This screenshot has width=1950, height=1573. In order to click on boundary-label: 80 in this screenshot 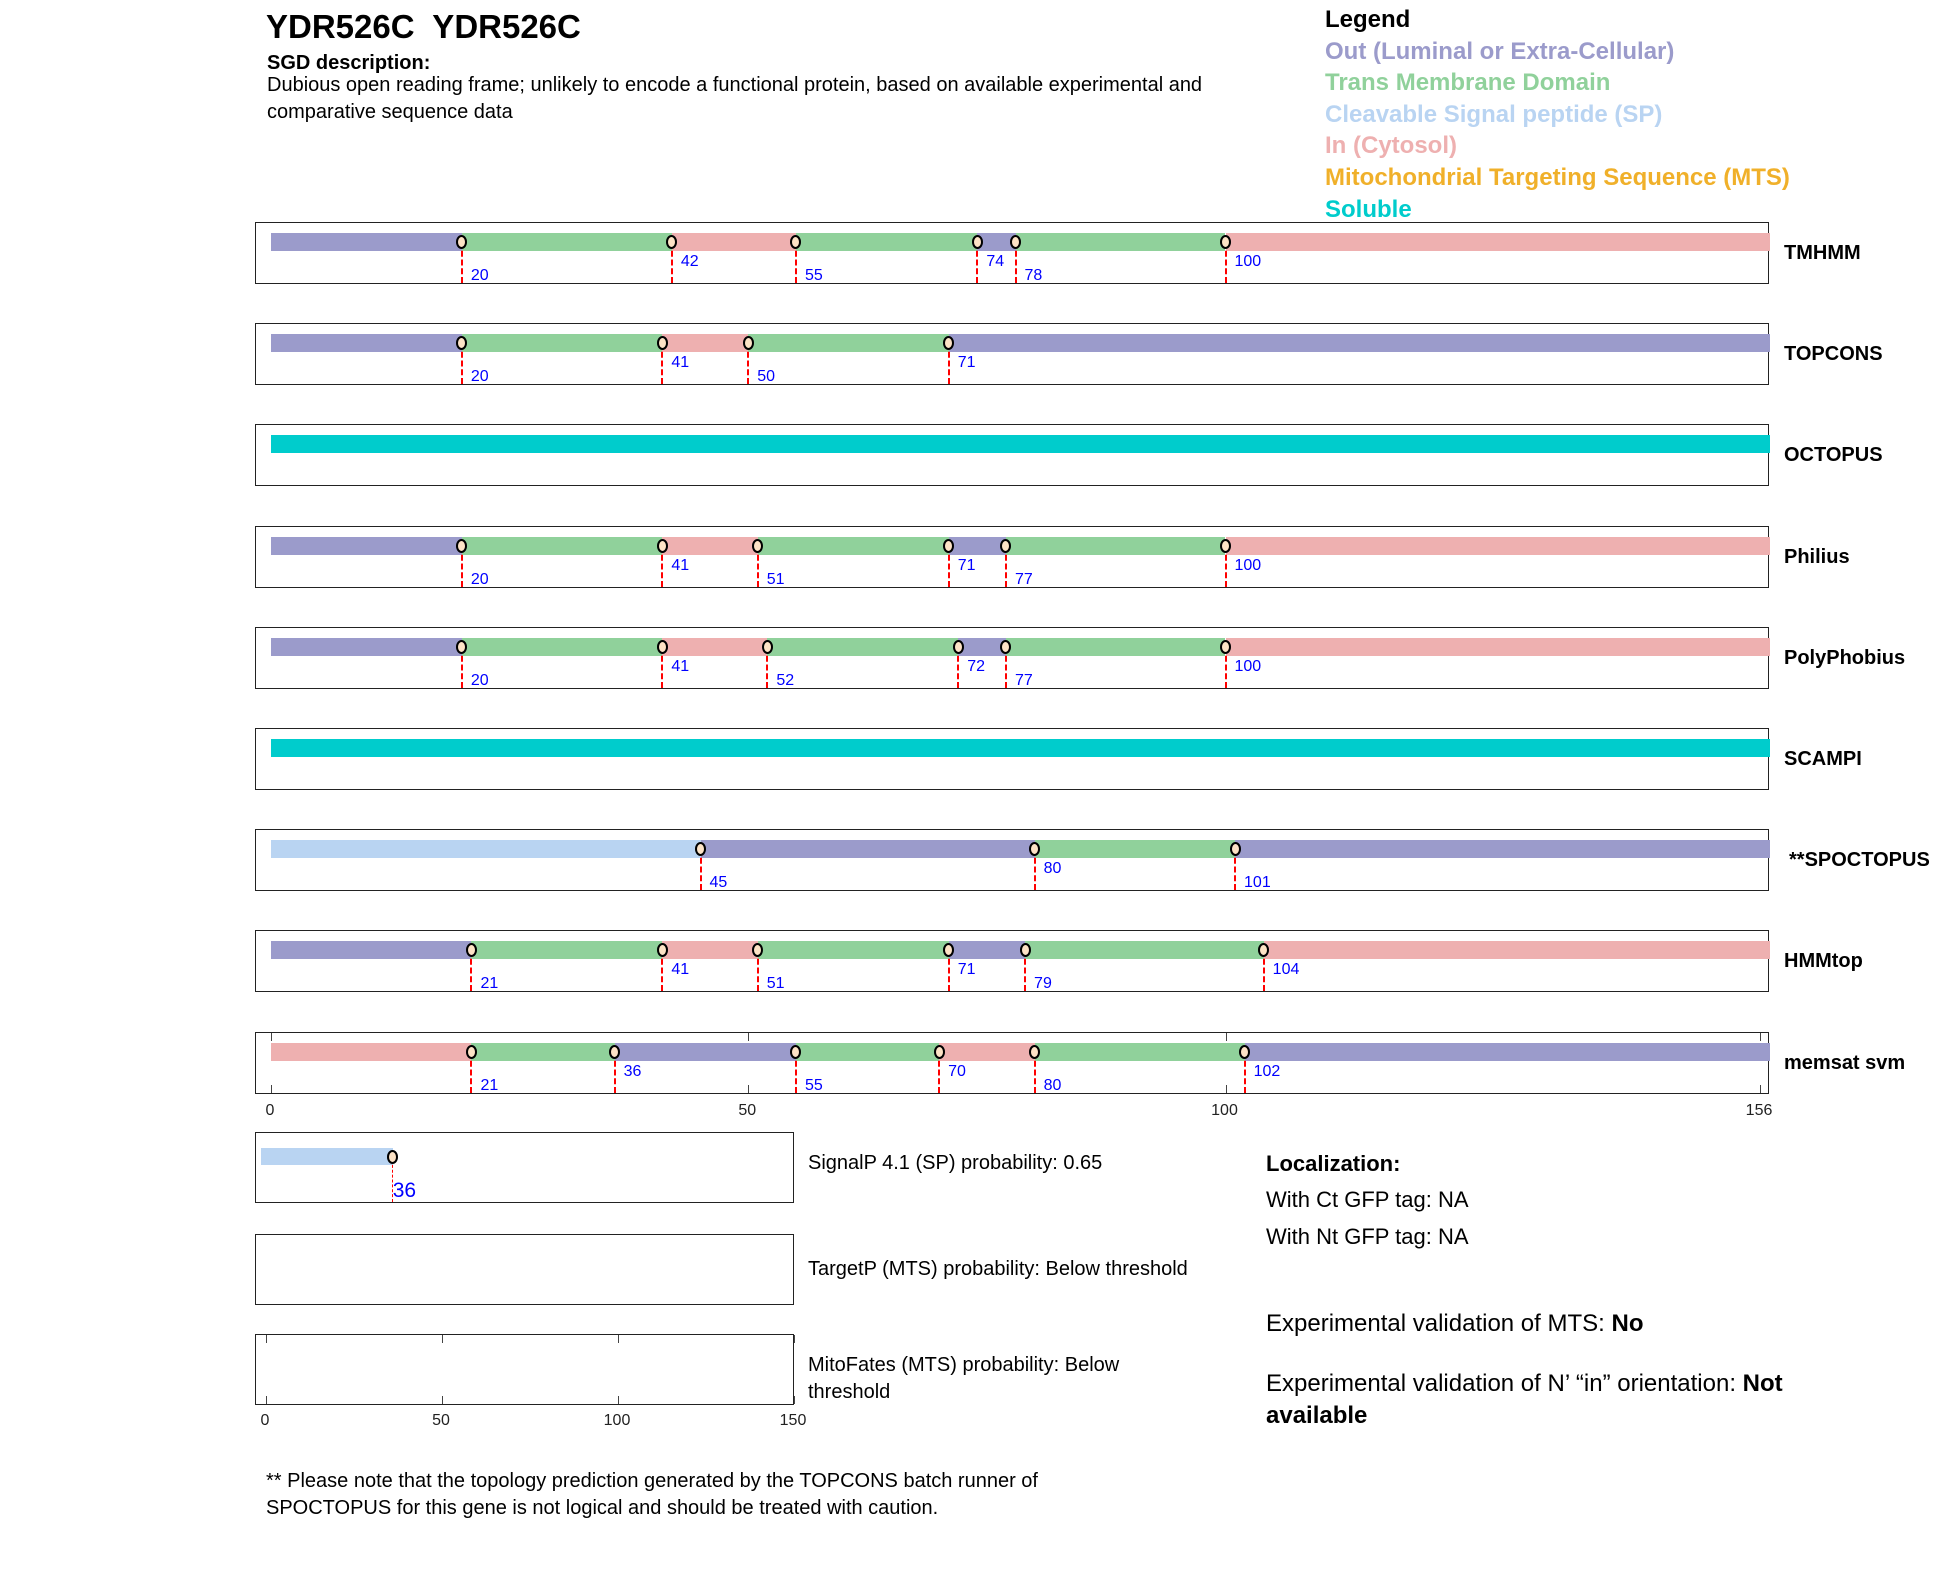, I will do `click(1052, 869)`.